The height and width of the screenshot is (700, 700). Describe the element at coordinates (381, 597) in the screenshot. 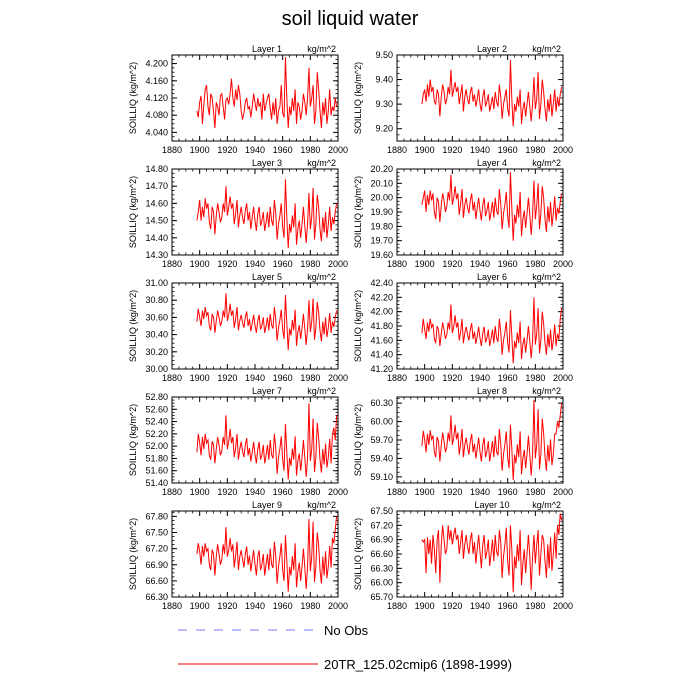

I see `y-tick-label: 65.70` at that location.